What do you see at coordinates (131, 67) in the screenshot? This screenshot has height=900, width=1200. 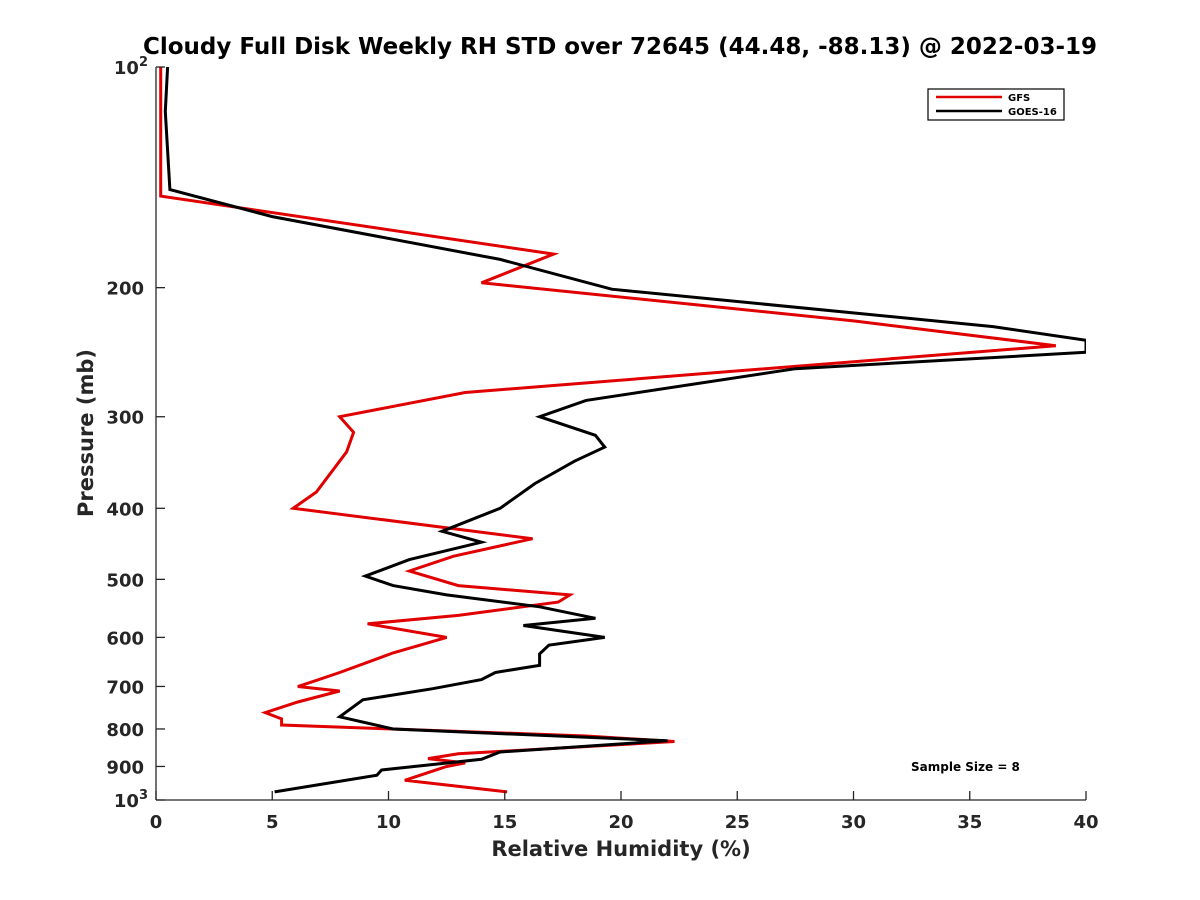 I see `y-tick-label: 10²` at bounding box center [131, 67].